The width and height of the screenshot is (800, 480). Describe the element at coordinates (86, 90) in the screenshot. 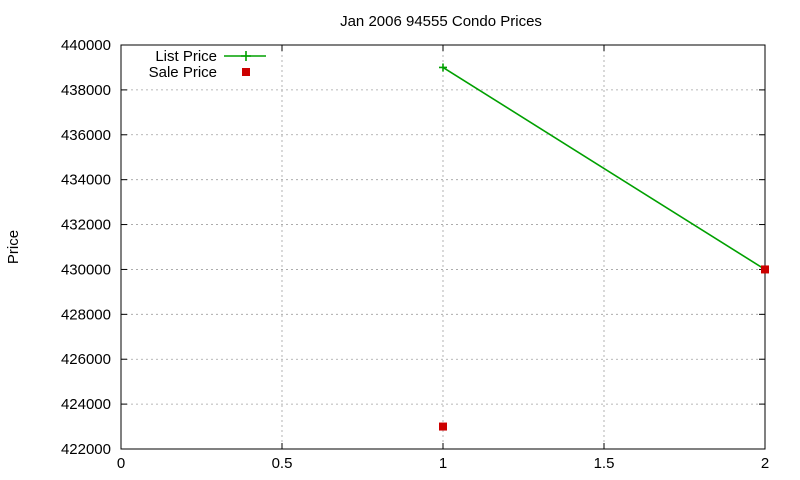

I see `y-tick-label: 438000` at that location.